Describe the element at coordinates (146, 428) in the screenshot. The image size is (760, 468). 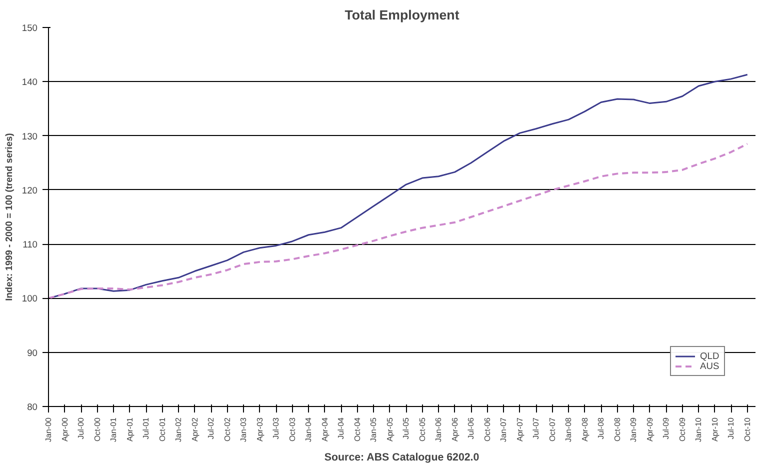
I see `x-tick-label: Jul-01` at that location.